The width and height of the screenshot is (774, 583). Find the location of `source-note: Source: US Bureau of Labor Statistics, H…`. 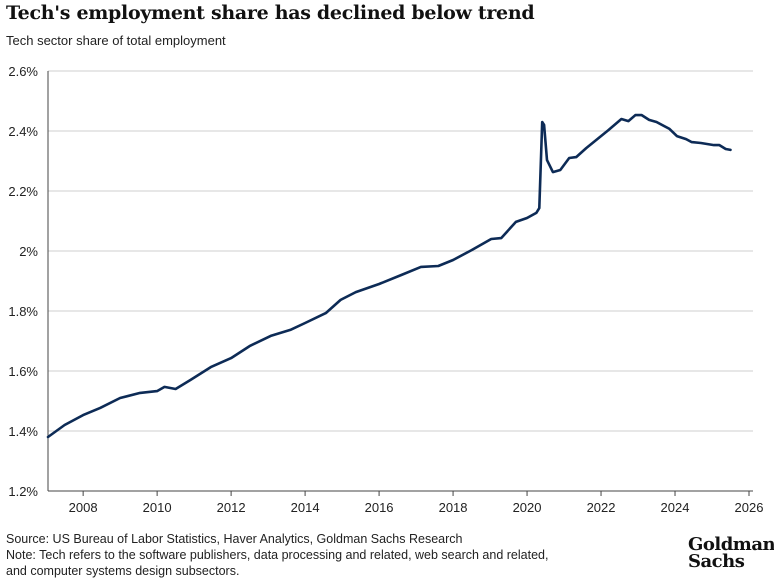

source-note: Source: US Bureau of Labor Statistics, H… is located at coordinates (234, 539).